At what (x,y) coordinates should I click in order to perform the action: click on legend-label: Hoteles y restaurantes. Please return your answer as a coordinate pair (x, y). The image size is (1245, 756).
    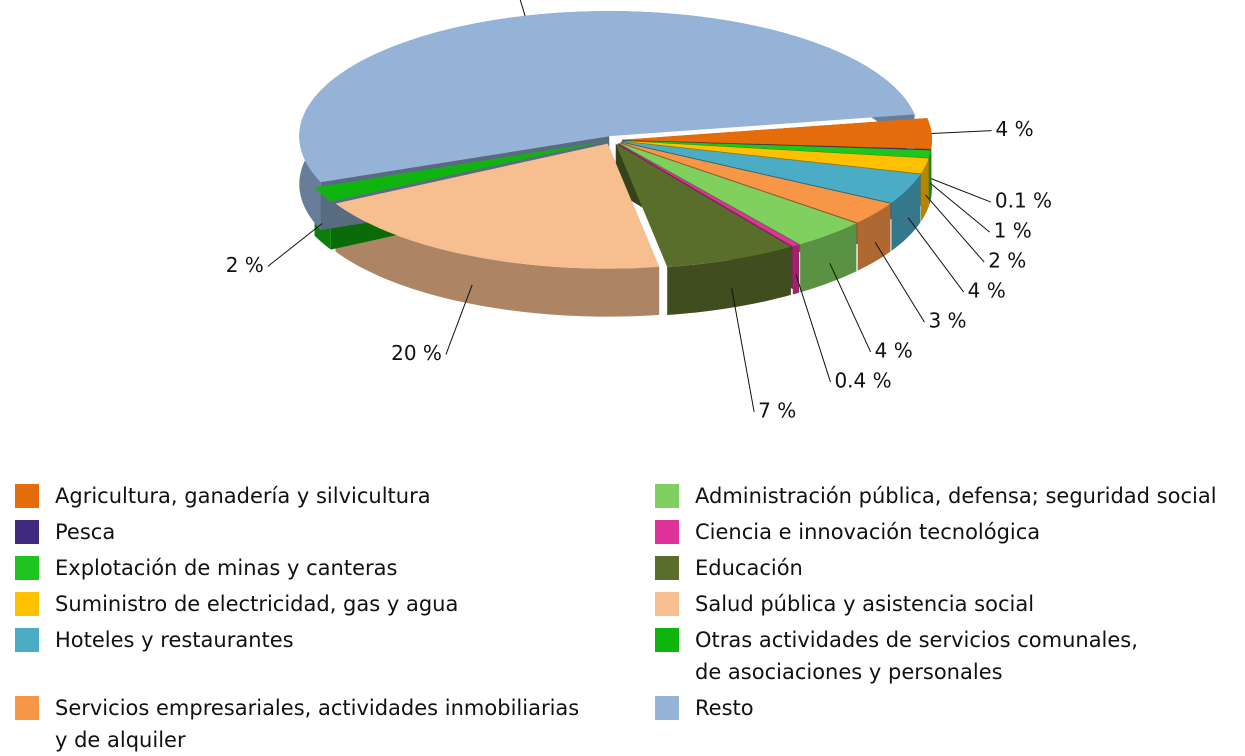
    Looking at the image, I should click on (174, 640).